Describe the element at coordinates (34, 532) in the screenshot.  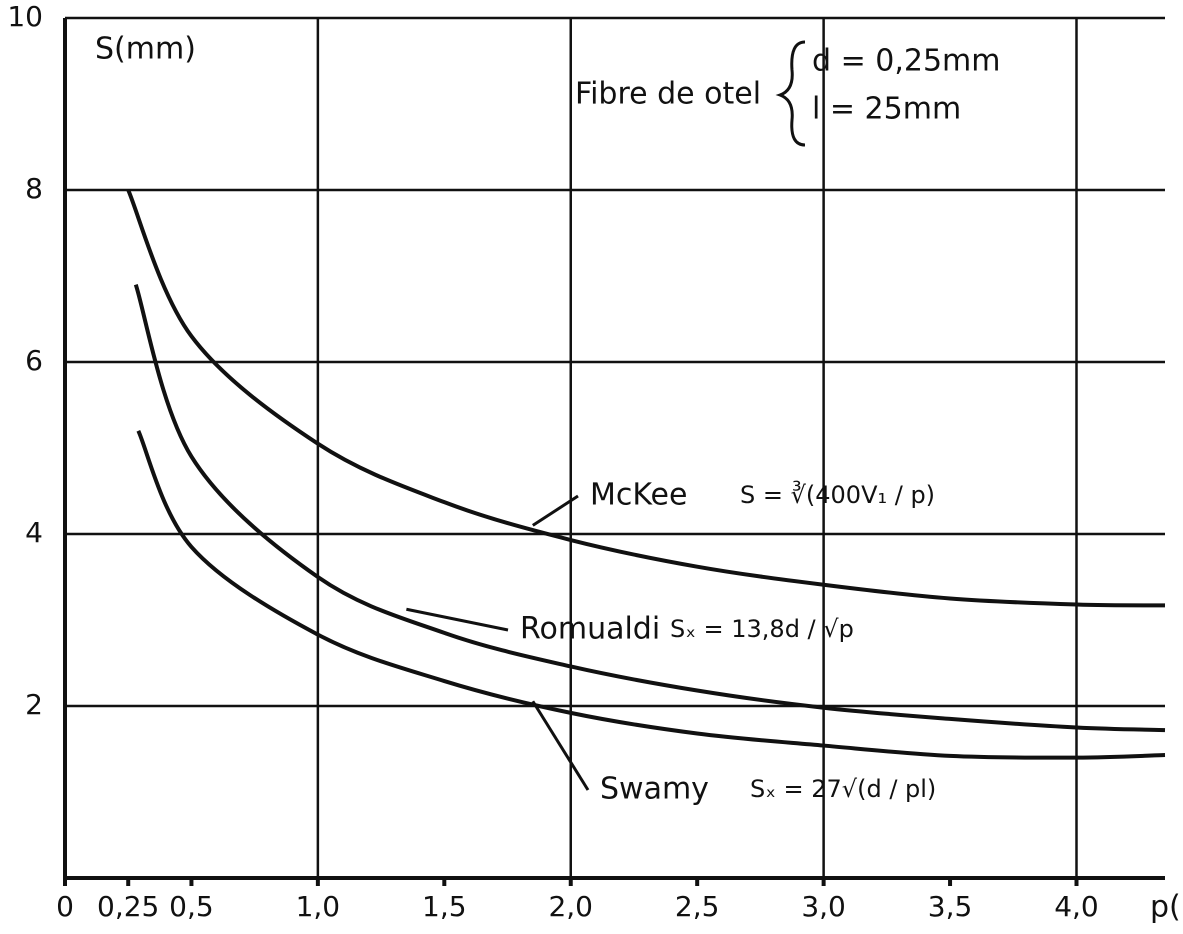
I see `y-tick-label: 4` at that location.